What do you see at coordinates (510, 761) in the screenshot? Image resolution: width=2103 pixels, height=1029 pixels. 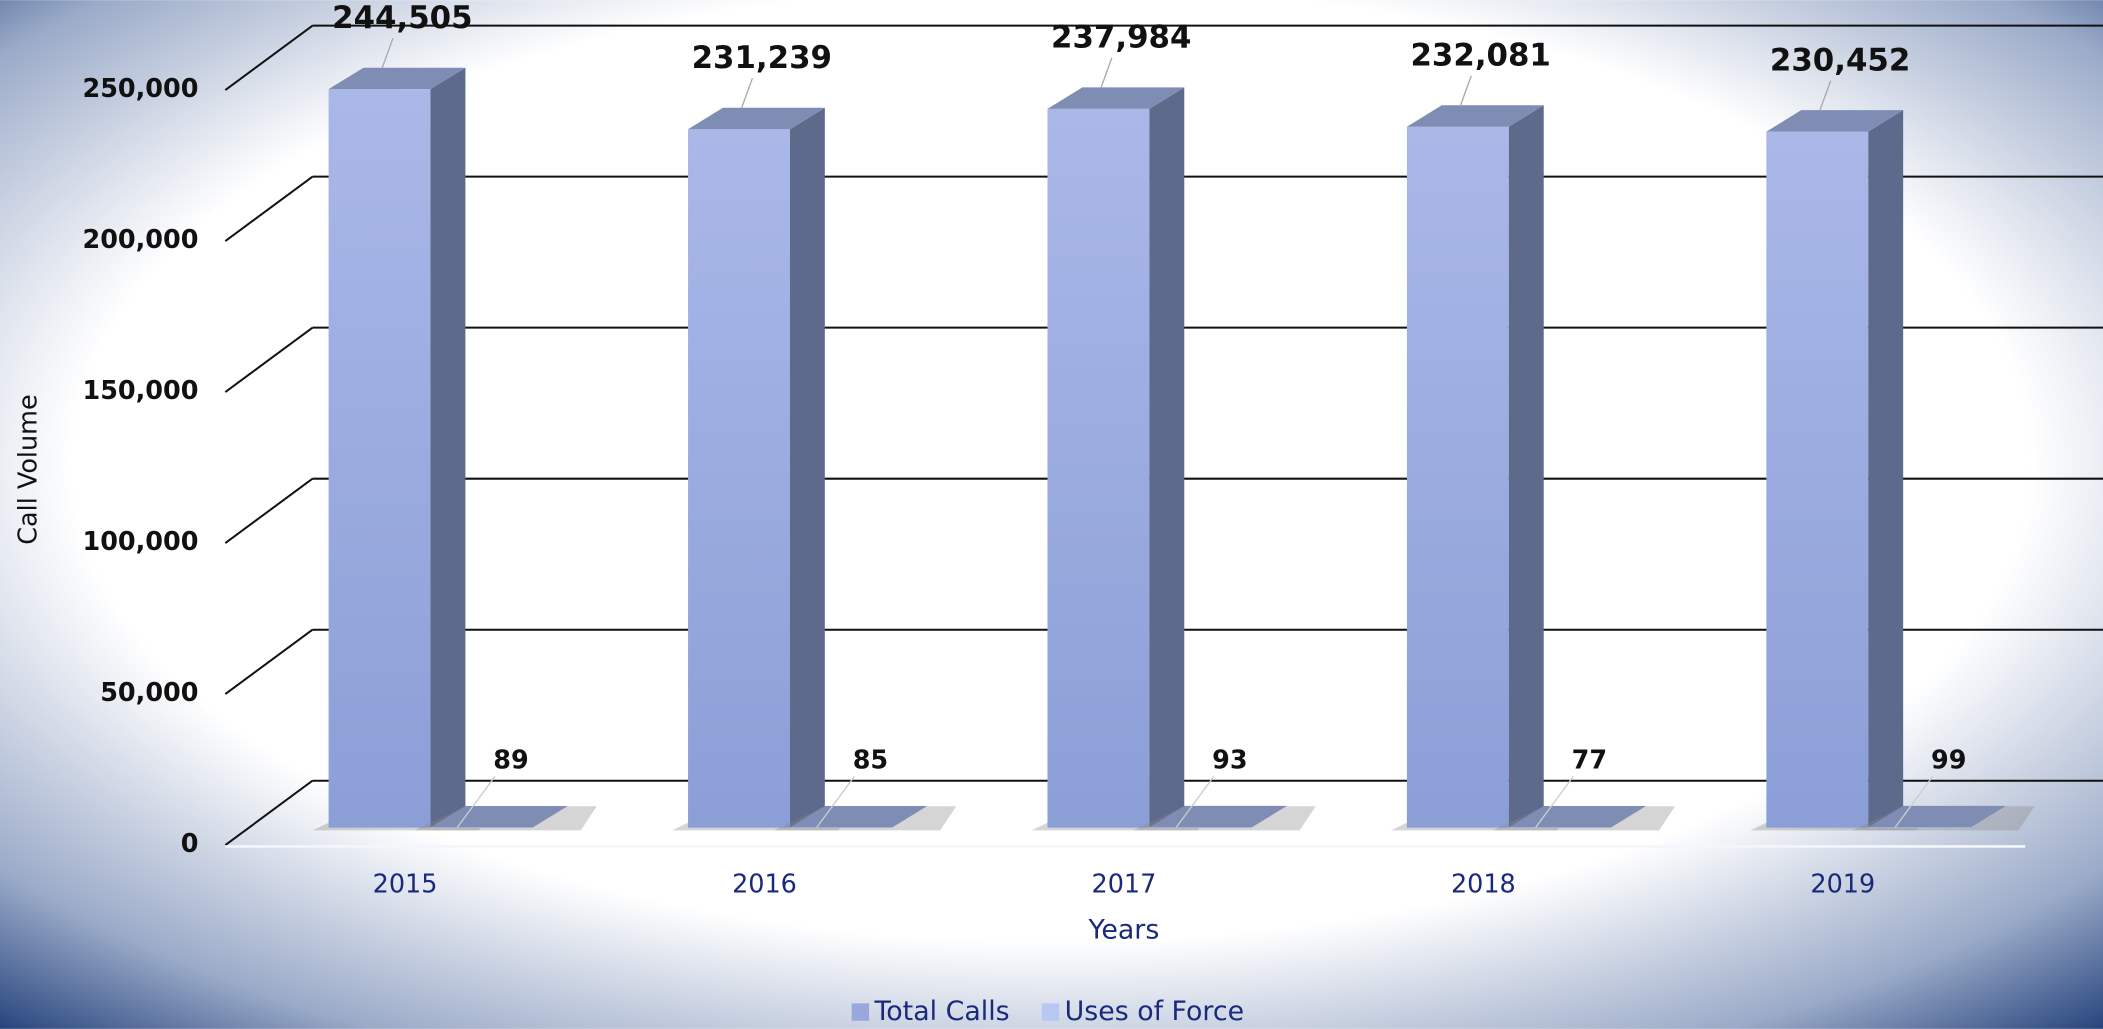 I see `data-label: 89` at bounding box center [510, 761].